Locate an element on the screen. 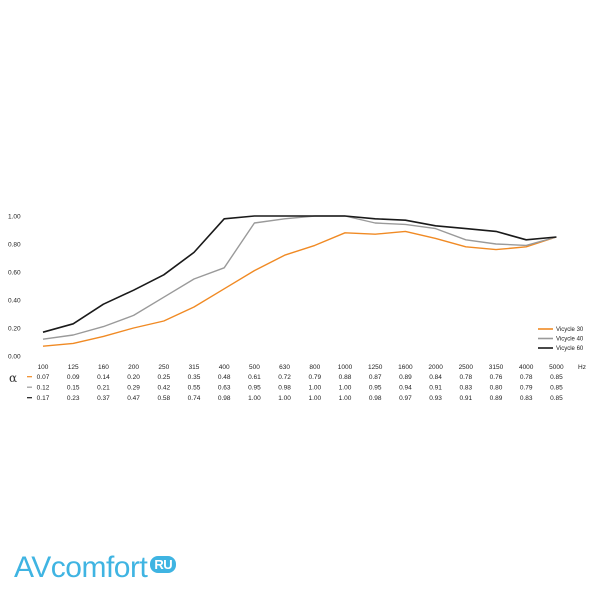 This screenshot has width=598, height=598. x-tick-label: 4000 is located at coordinates (526, 367).